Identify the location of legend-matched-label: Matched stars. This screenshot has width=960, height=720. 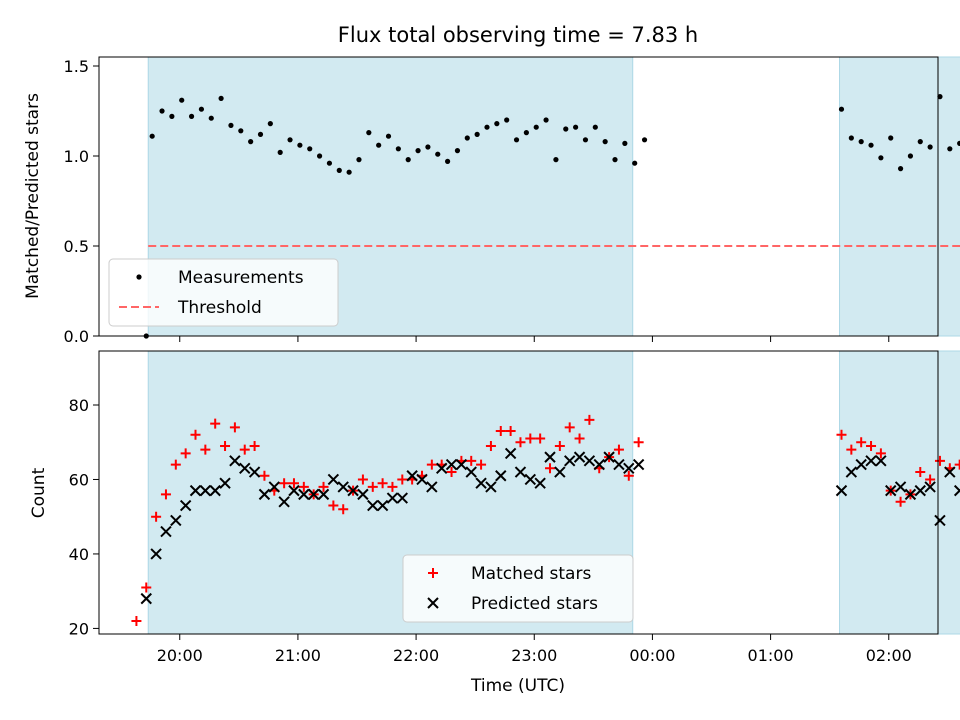
(531, 574).